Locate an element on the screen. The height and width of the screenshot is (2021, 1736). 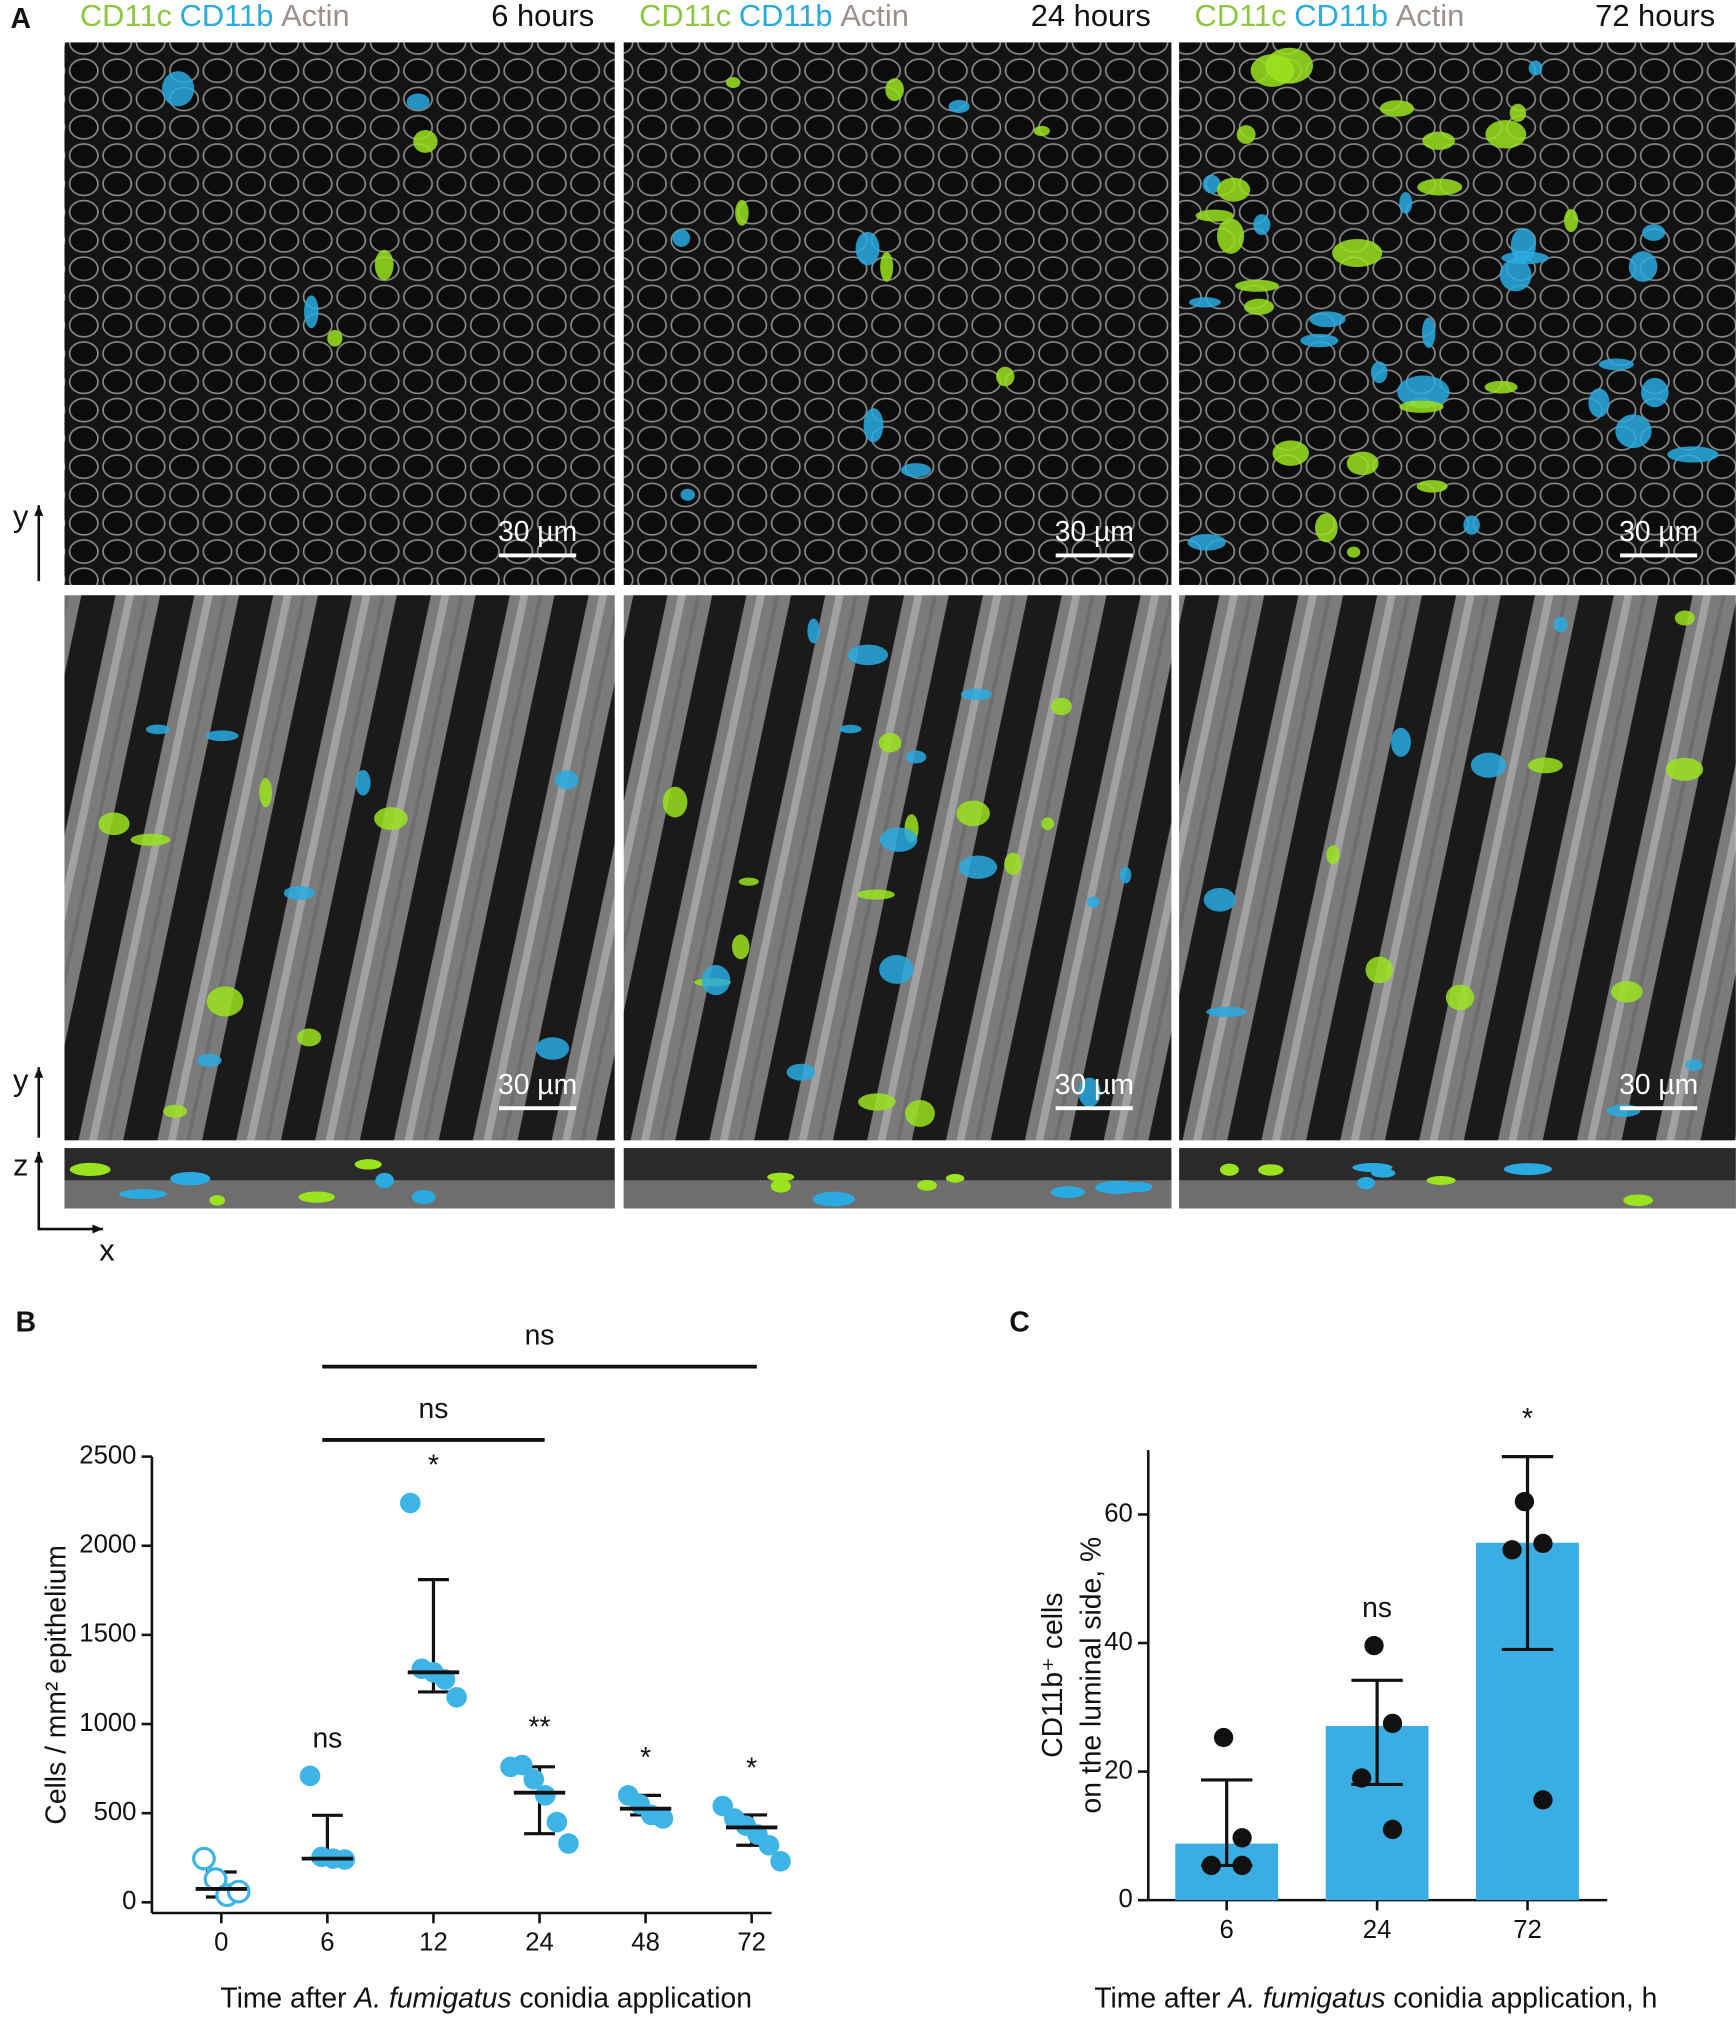
y-tick-label: 20 is located at coordinates (1118, 1770).